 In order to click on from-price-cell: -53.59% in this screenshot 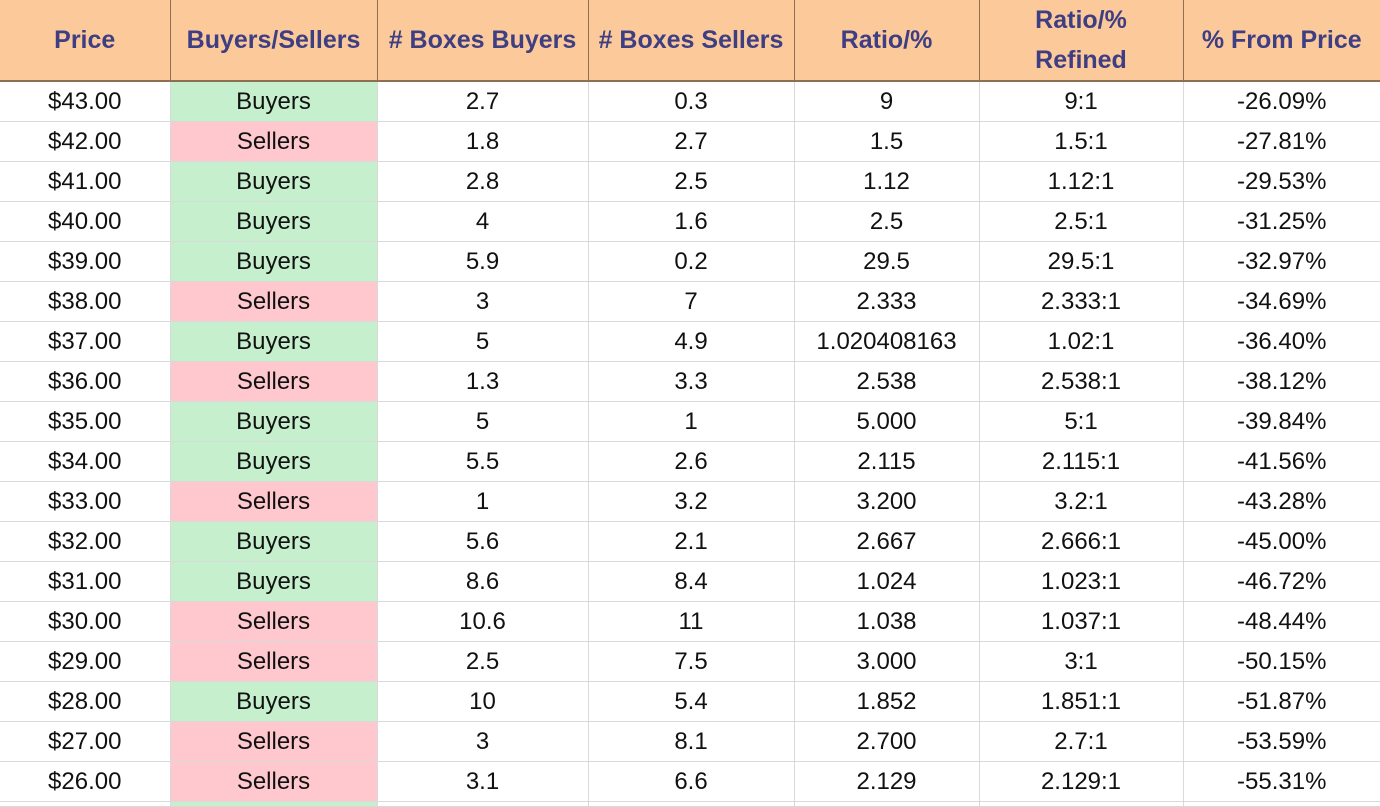, I will do `click(1281, 741)`.